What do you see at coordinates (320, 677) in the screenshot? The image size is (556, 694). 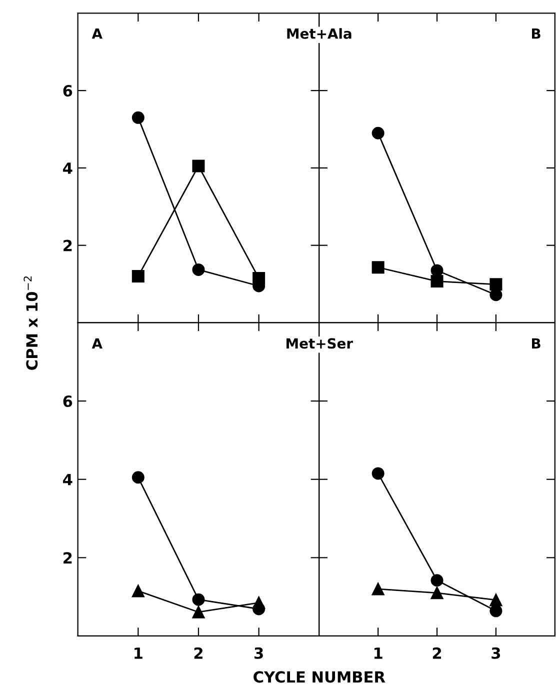 I see `x-axis-title: CYCLE NUMBER` at bounding box center [320, 677].